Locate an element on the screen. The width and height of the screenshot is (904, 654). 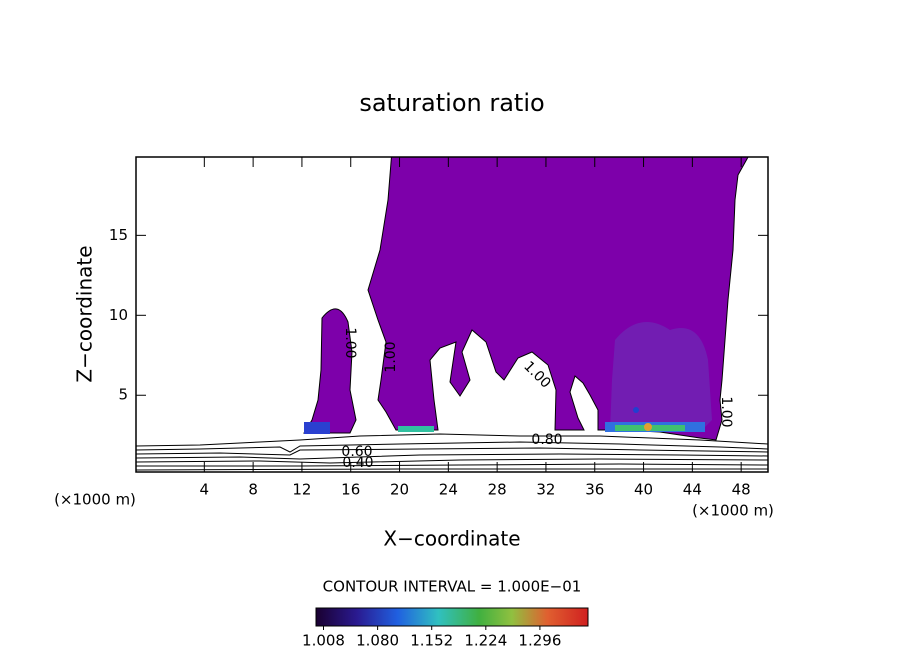
y-tick-label: 10 is located at coordinates (118, 315).